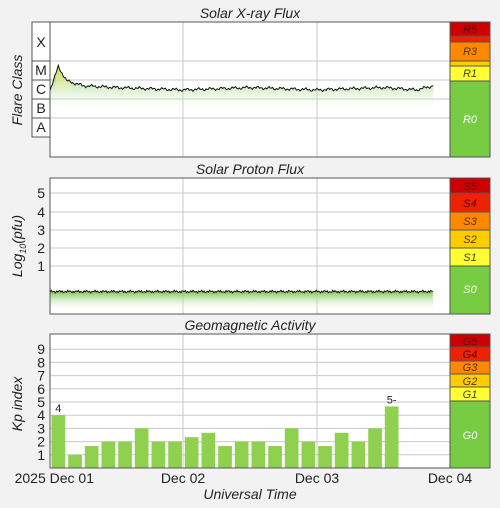 This screenshot has height=508, width=500. I want to click on proton-flux-area, so click(241, 299).